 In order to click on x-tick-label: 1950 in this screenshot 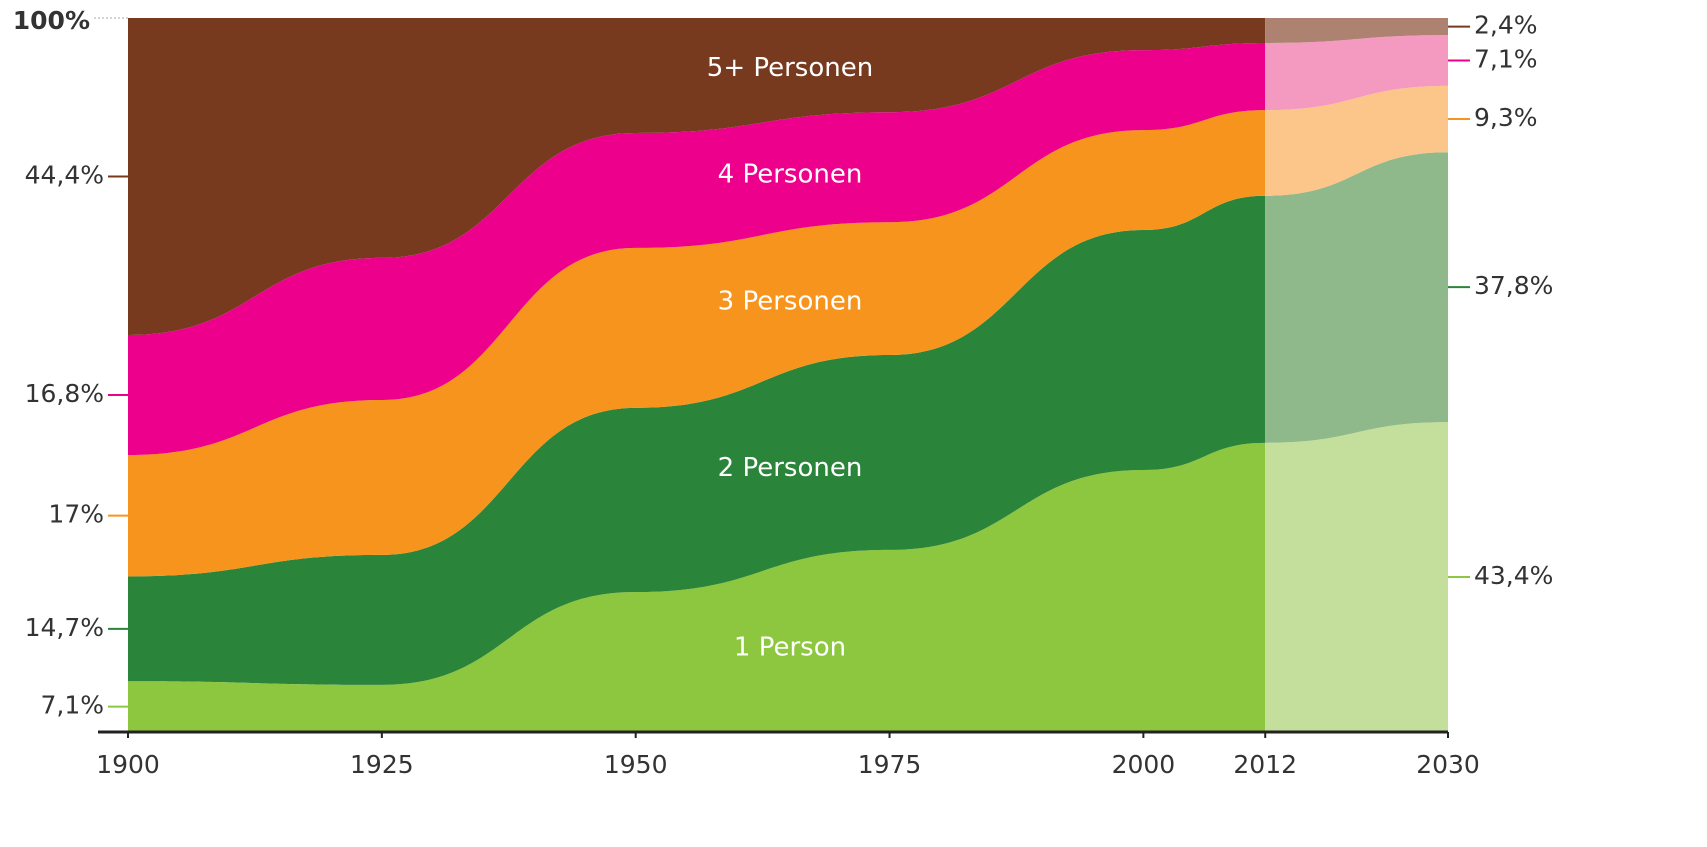, I will do `click(636, 764)`.